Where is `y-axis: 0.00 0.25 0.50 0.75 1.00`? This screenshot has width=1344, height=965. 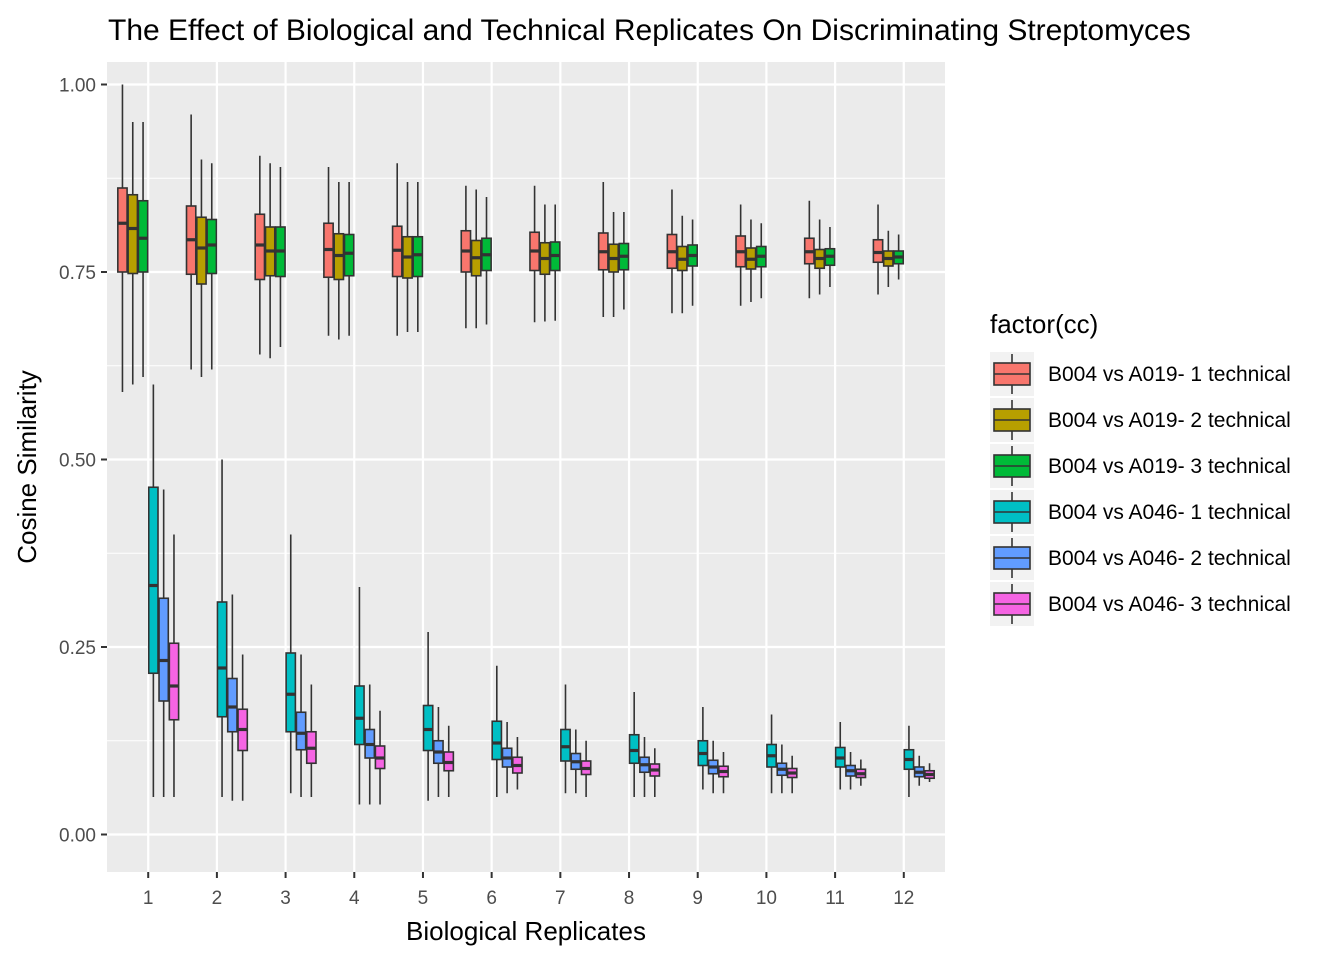 y-axis: 0.00 0.25 0.50 0.75 1.00 is located at coordinates (83, 461).